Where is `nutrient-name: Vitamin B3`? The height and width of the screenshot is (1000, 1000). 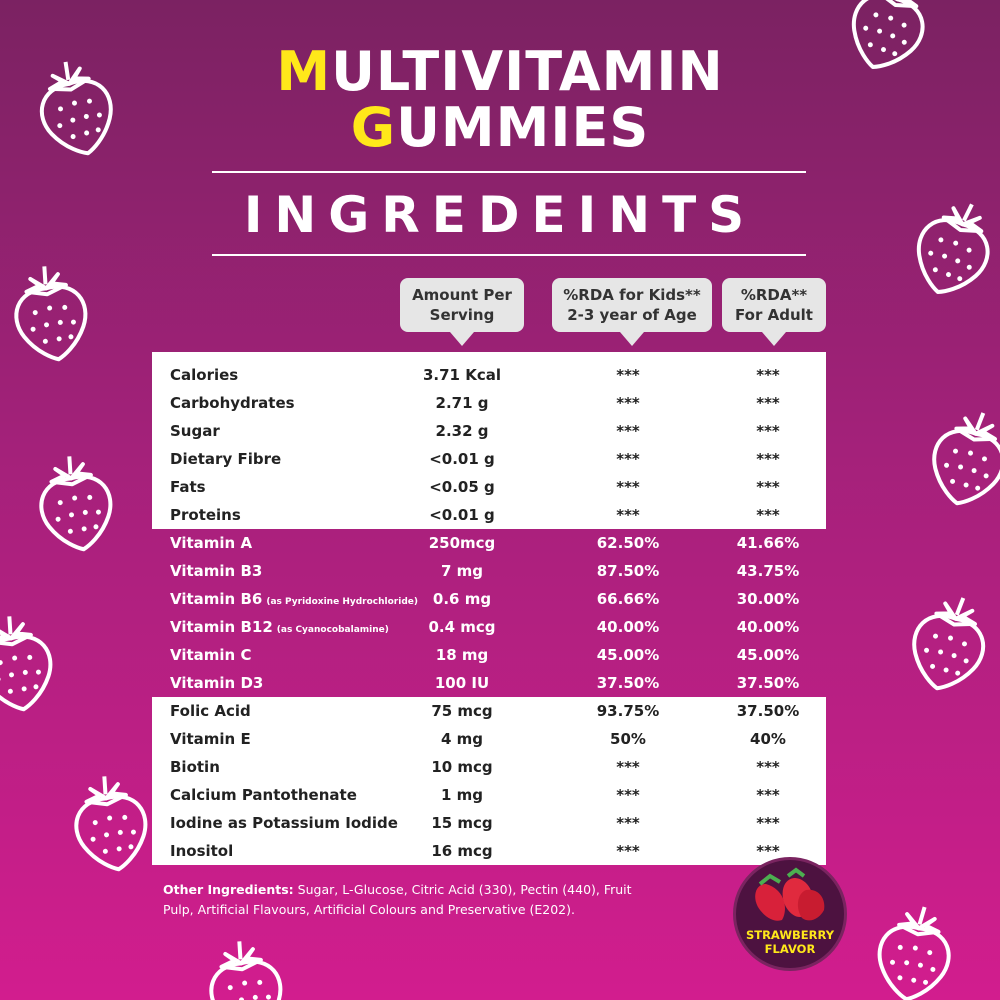
nutrient-name: Vitamin B3 is located at coordinates (216, 571).